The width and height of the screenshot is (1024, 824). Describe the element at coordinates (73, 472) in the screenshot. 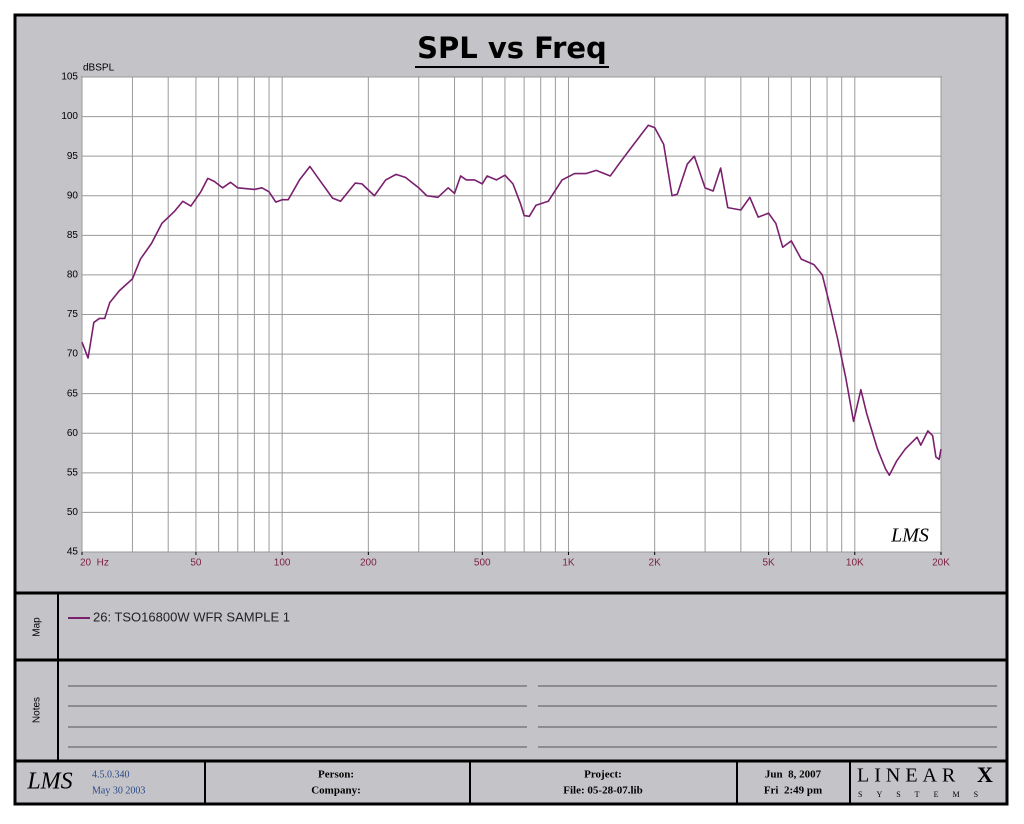

I see `y-tick-label: 55` at that location.